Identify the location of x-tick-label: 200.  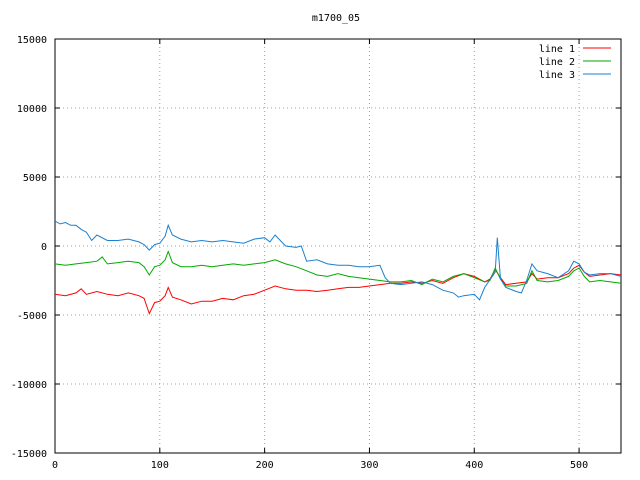
(265, 465).